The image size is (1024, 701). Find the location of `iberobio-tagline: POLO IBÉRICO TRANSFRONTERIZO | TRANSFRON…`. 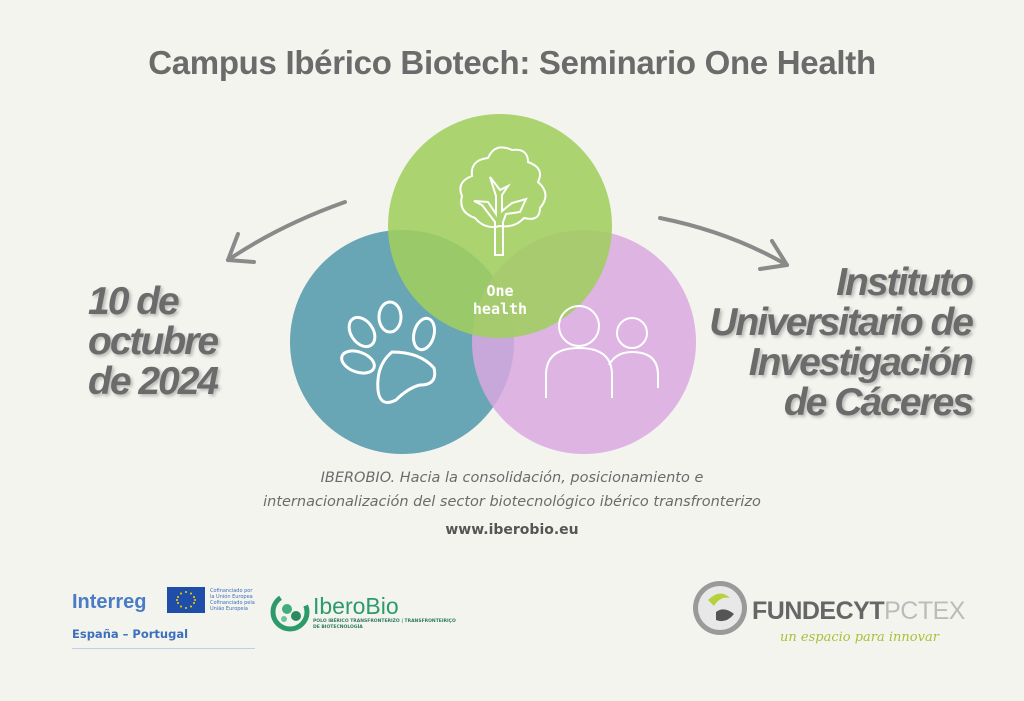

iberobio-tagline: POLO IBÉRICO TRANSFRONTERIZO | TRANSFRON… is located at coordinates (384, 625).